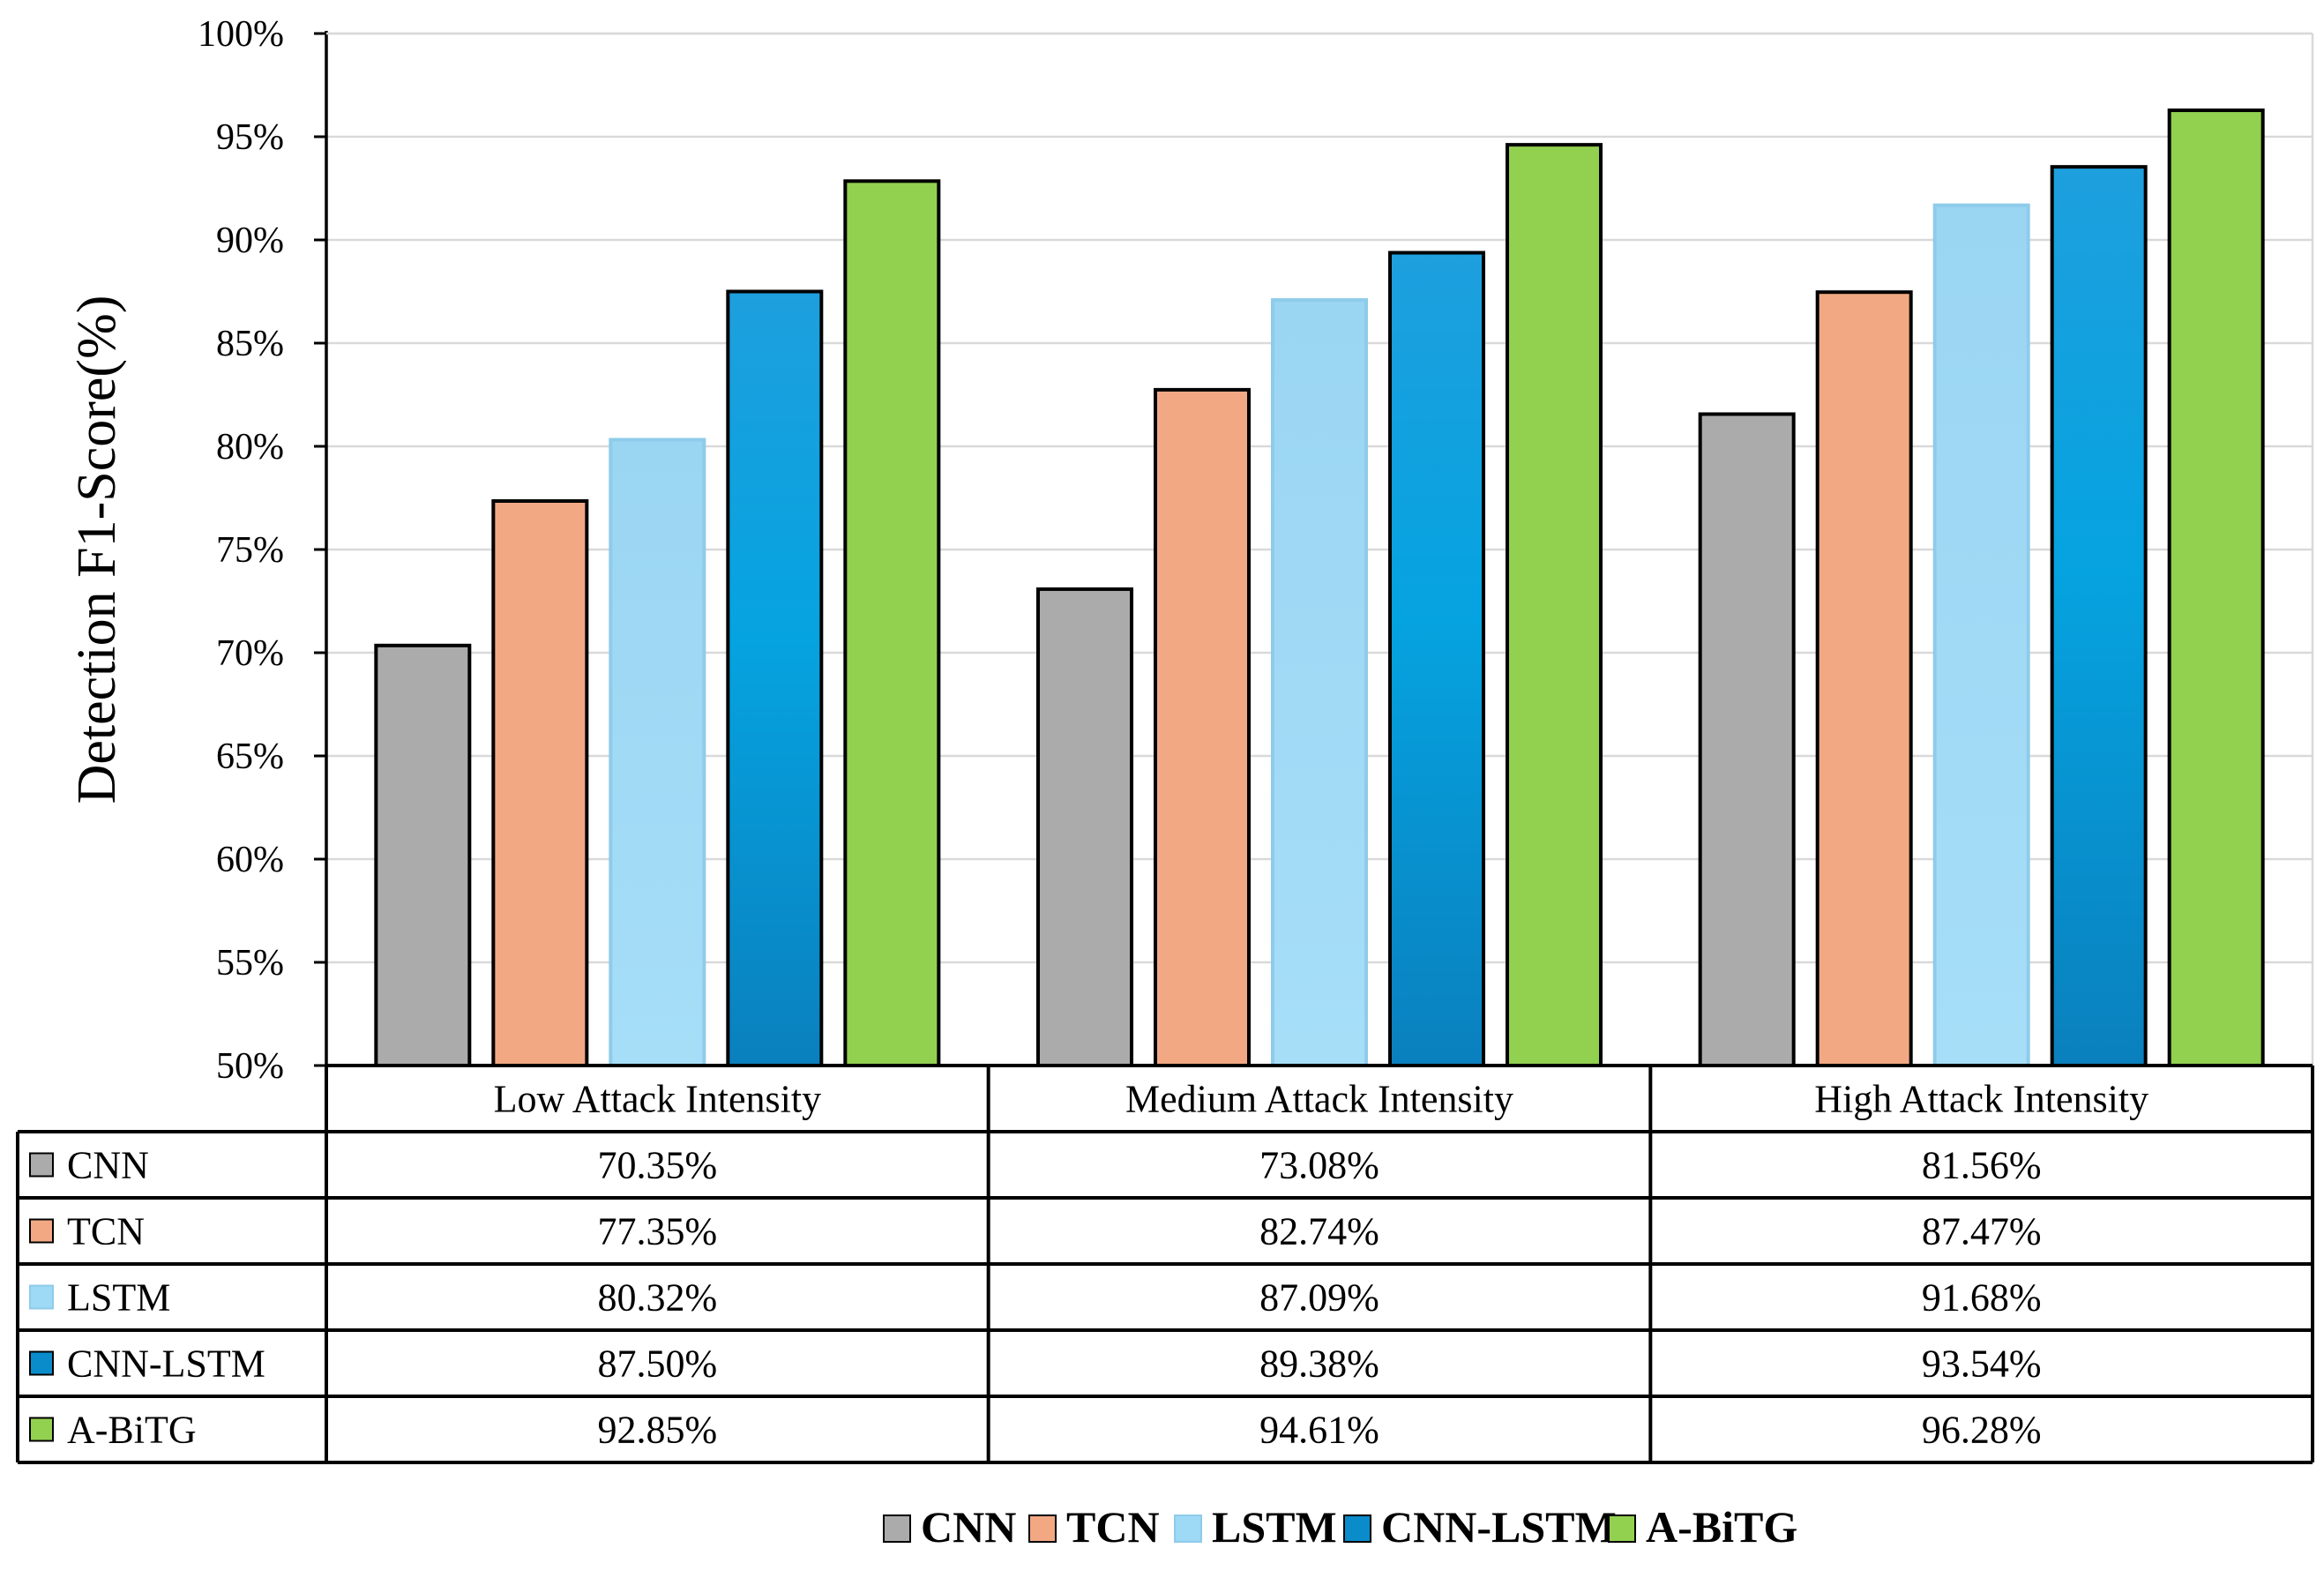 This screenshot has width=2324, height=1578. I want to click on bar-cnn-low-attack-intensity, so click(423, 855).